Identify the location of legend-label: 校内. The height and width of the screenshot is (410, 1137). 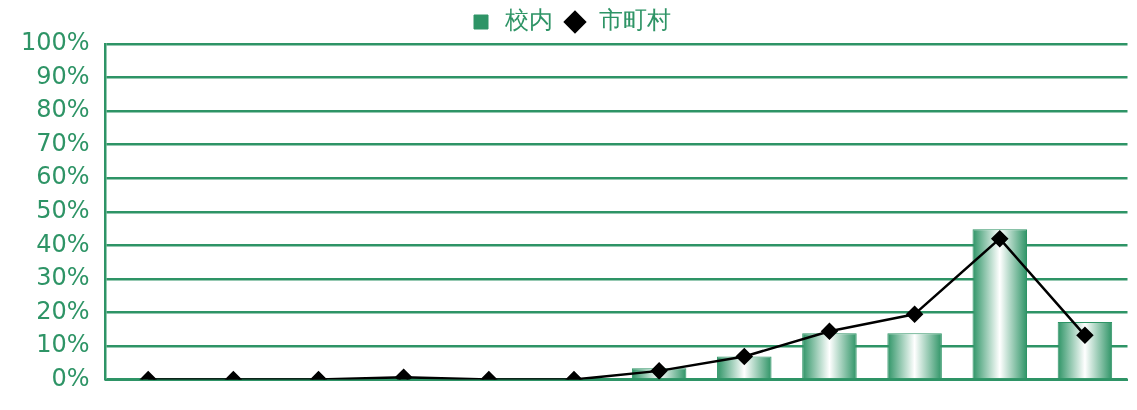
(528, 20).